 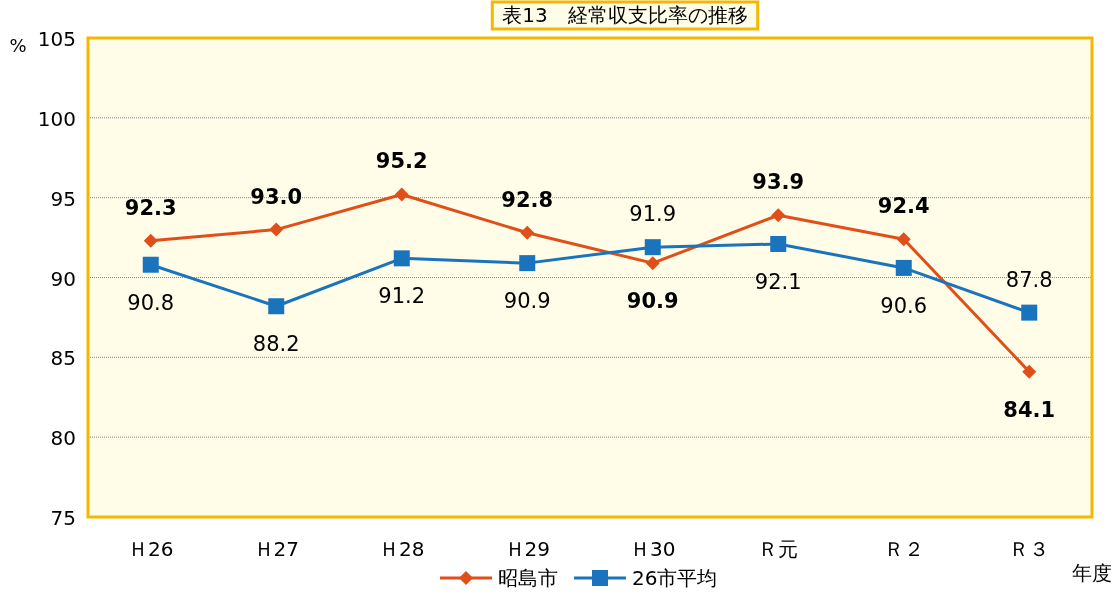 I want to click on y-tick-label: 85, so click(x=63, y=358).